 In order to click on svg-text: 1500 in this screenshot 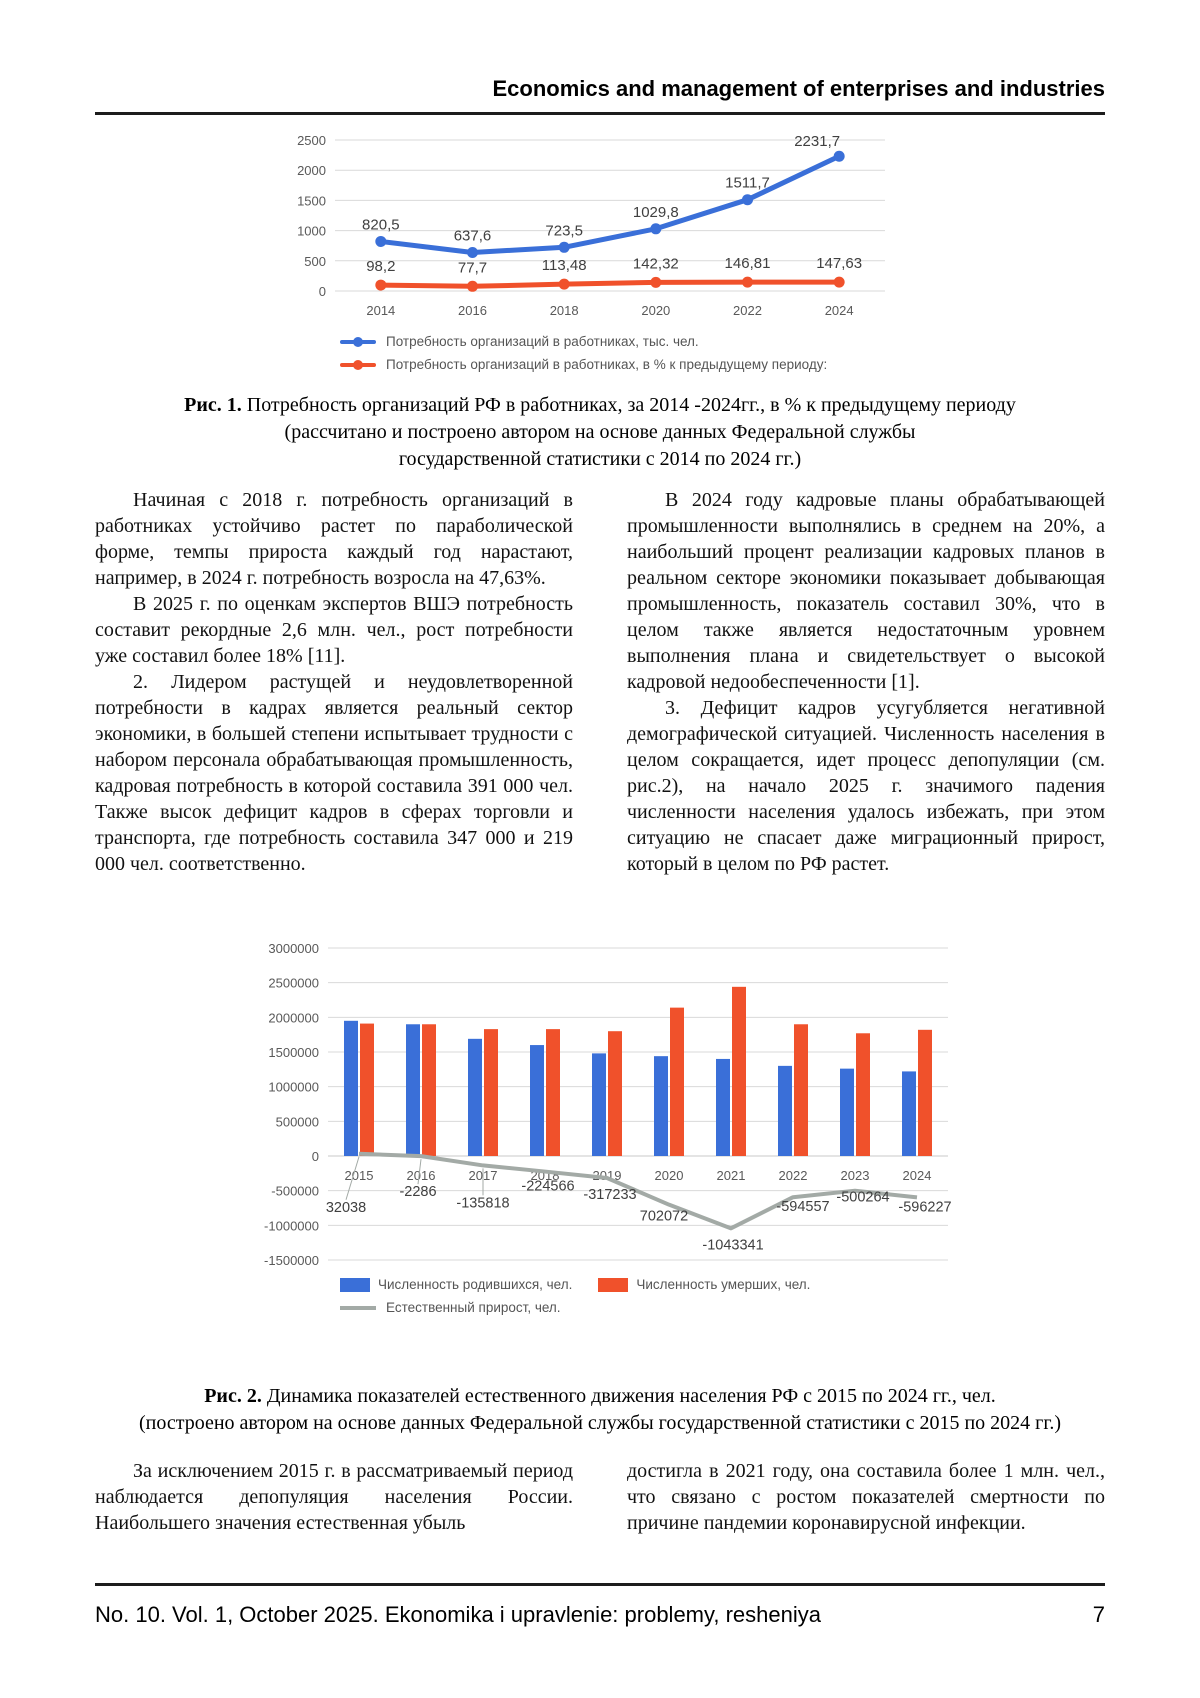, I will do `click(311, 200)`.